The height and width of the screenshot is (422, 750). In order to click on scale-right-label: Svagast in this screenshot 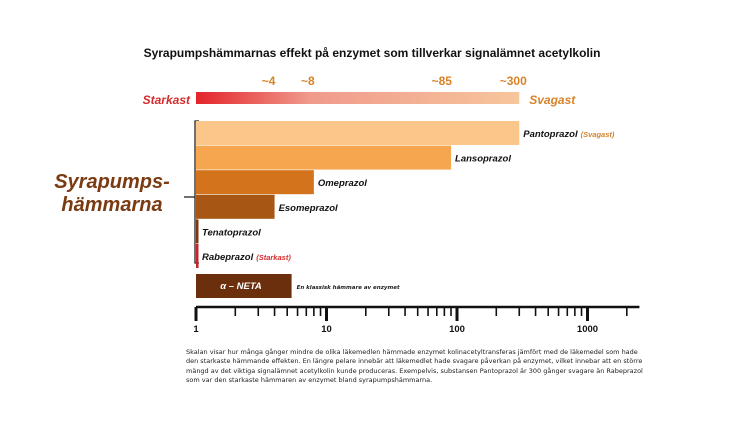, I will do `click(552, 100)`.